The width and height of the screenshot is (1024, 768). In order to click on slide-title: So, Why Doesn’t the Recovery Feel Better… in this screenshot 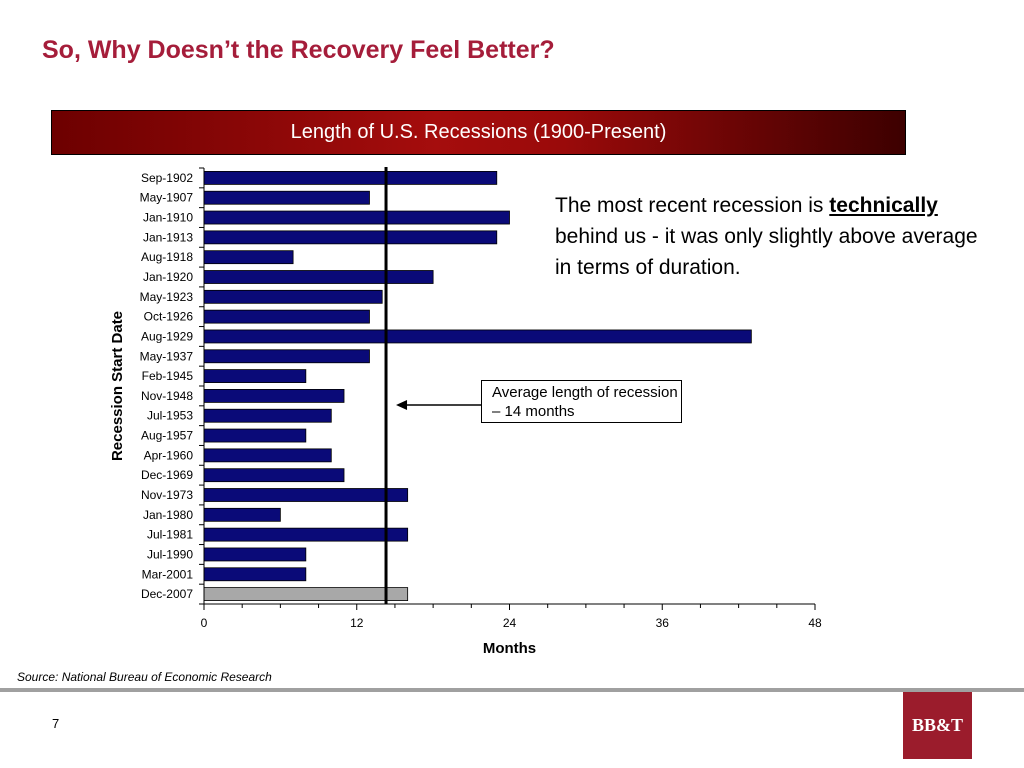, I will do `click(298, 50)`.